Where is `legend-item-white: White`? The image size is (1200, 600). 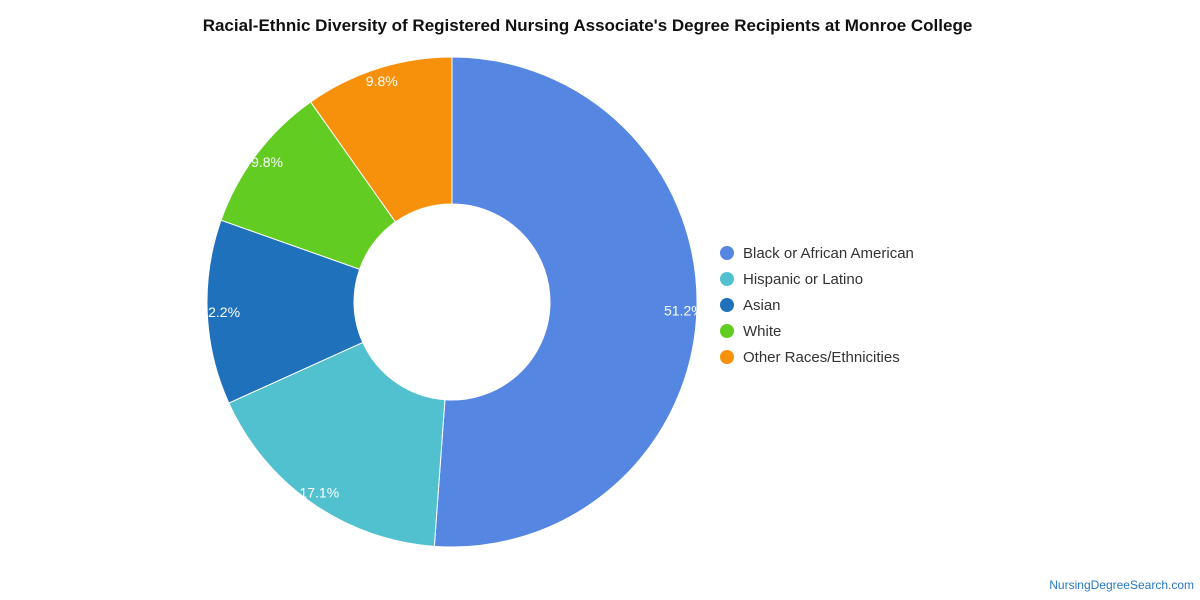 legend-item-white: White is located at coordinates (817, 331).